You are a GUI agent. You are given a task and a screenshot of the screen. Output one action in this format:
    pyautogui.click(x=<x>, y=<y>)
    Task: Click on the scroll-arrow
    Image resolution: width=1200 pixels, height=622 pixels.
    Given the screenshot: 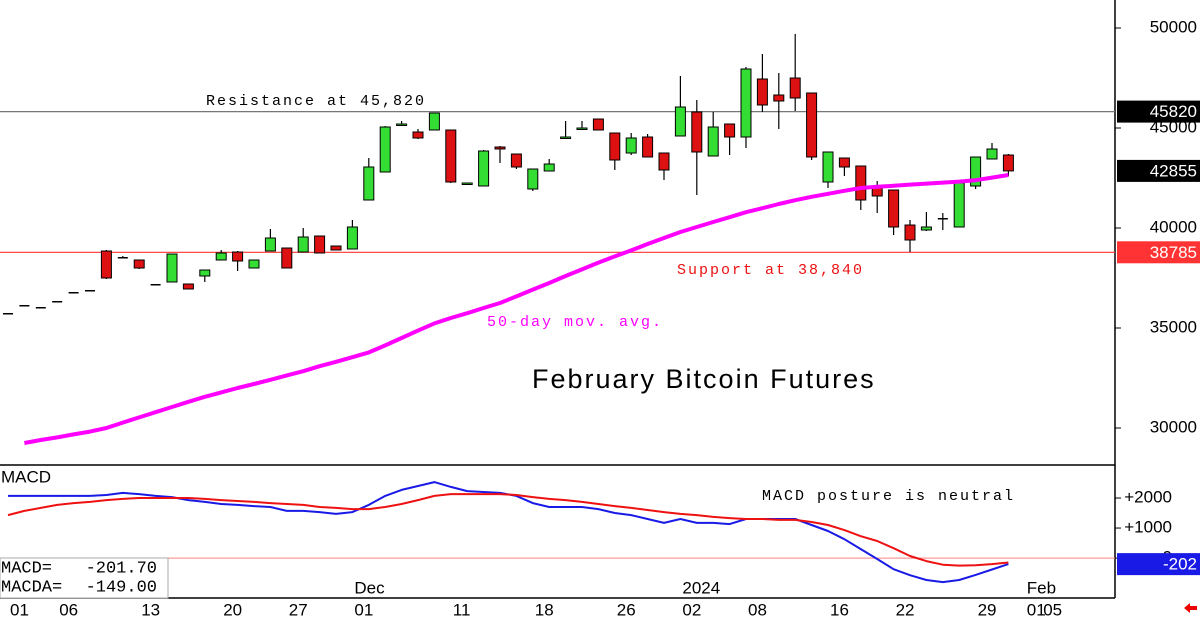 What is the action you would take?
    pyautogui.click(x=1190, y=608)
    